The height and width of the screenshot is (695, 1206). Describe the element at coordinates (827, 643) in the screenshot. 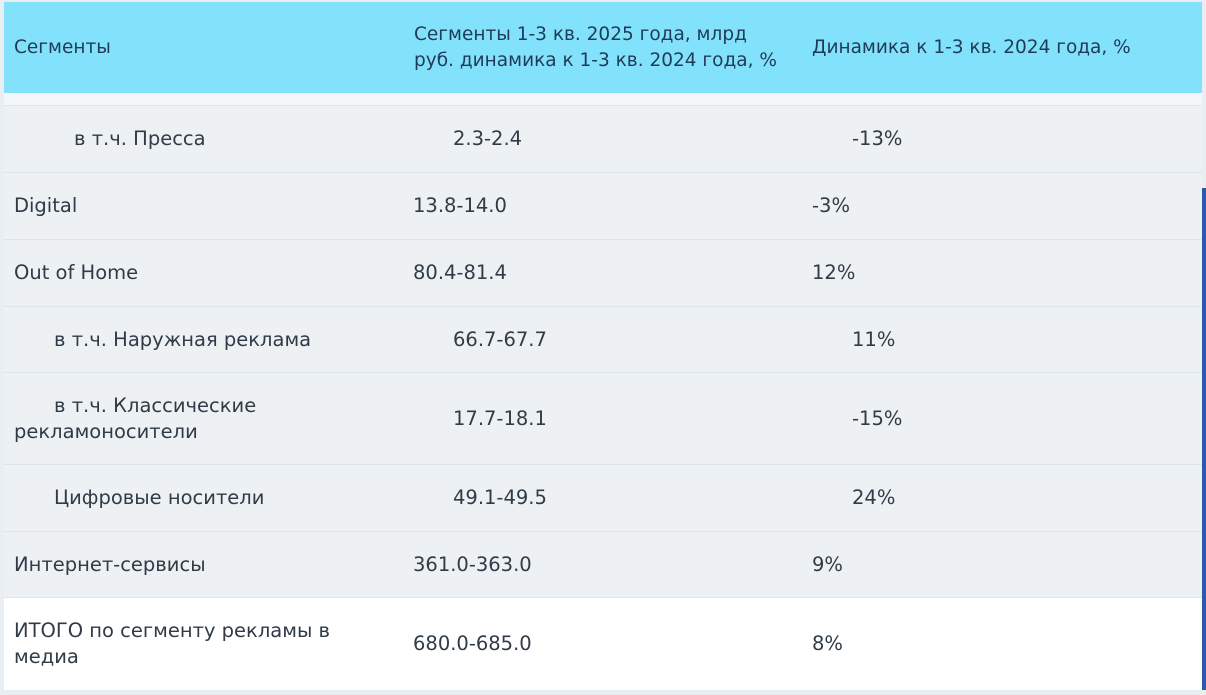

I see `cell-dynamics: 8%` at that location.